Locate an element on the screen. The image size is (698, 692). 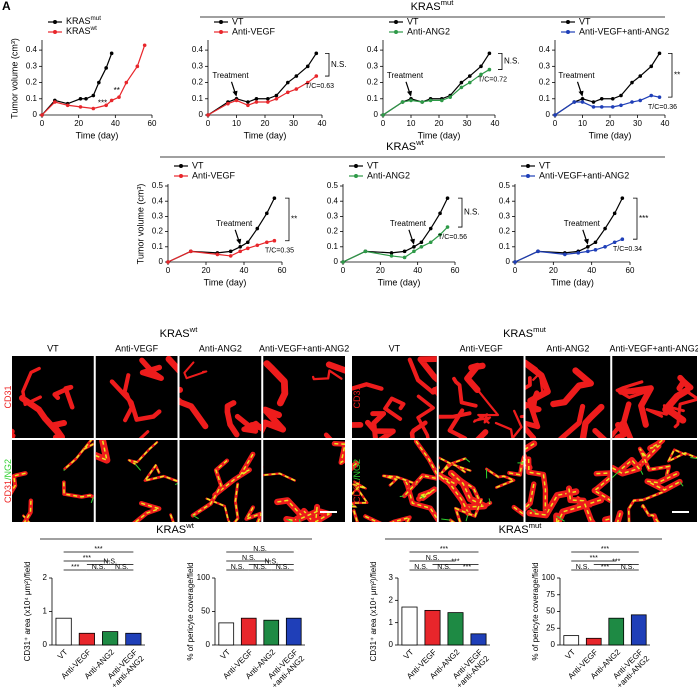
legend-label: VT is located at coordinates (198, 165).